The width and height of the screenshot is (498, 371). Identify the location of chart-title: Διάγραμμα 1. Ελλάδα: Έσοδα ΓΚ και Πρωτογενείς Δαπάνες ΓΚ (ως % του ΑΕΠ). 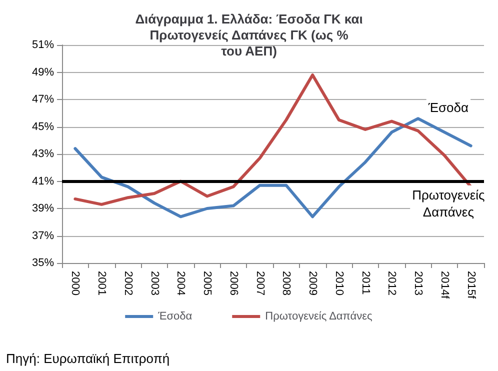
(249, 35).